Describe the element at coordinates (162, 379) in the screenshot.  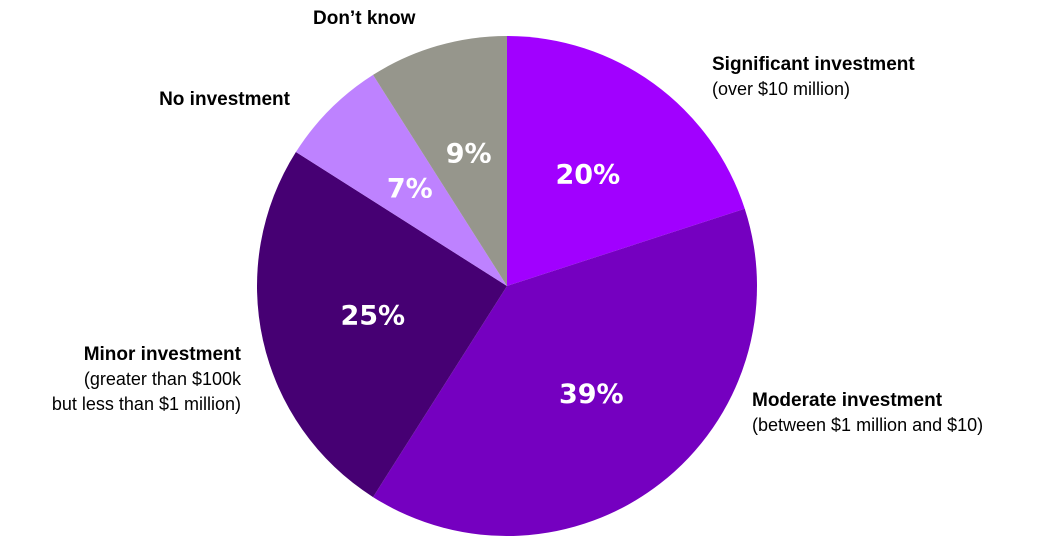
I see `label-minor-investment-desc-line1: (greater than $100k` at that location.